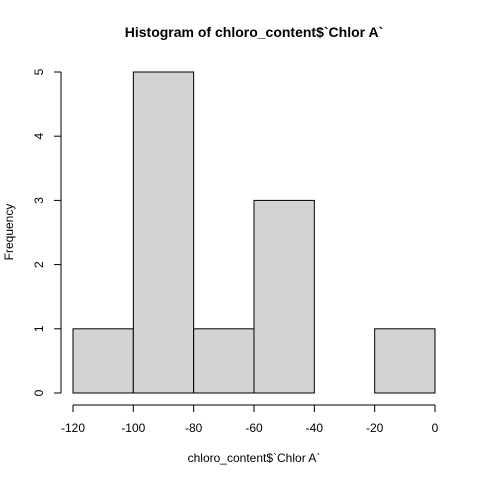 Image resolution: width=480 pixels, height=480 pixels. What do you see at coordinates (9, 232) in the screenshot?
I see `y-axis-label: Frequency` at bounding box center [9, 232].